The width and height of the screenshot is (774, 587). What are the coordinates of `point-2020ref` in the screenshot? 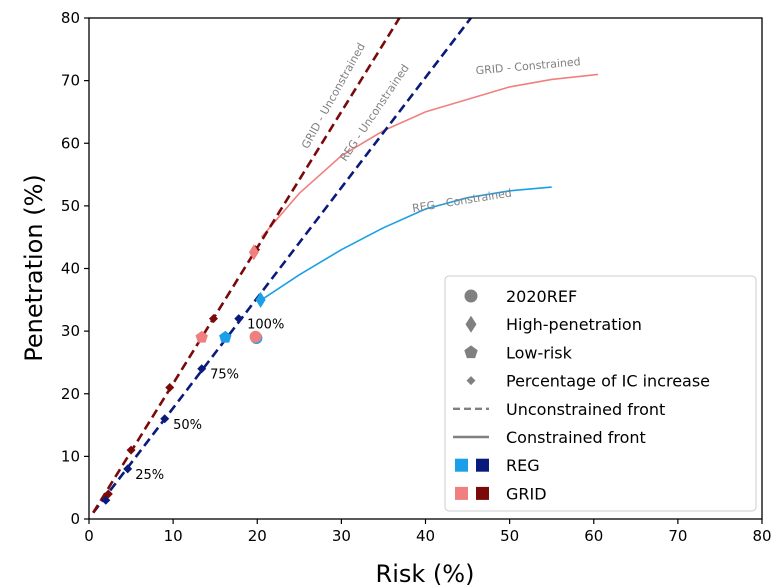 It's located at (255, 336).